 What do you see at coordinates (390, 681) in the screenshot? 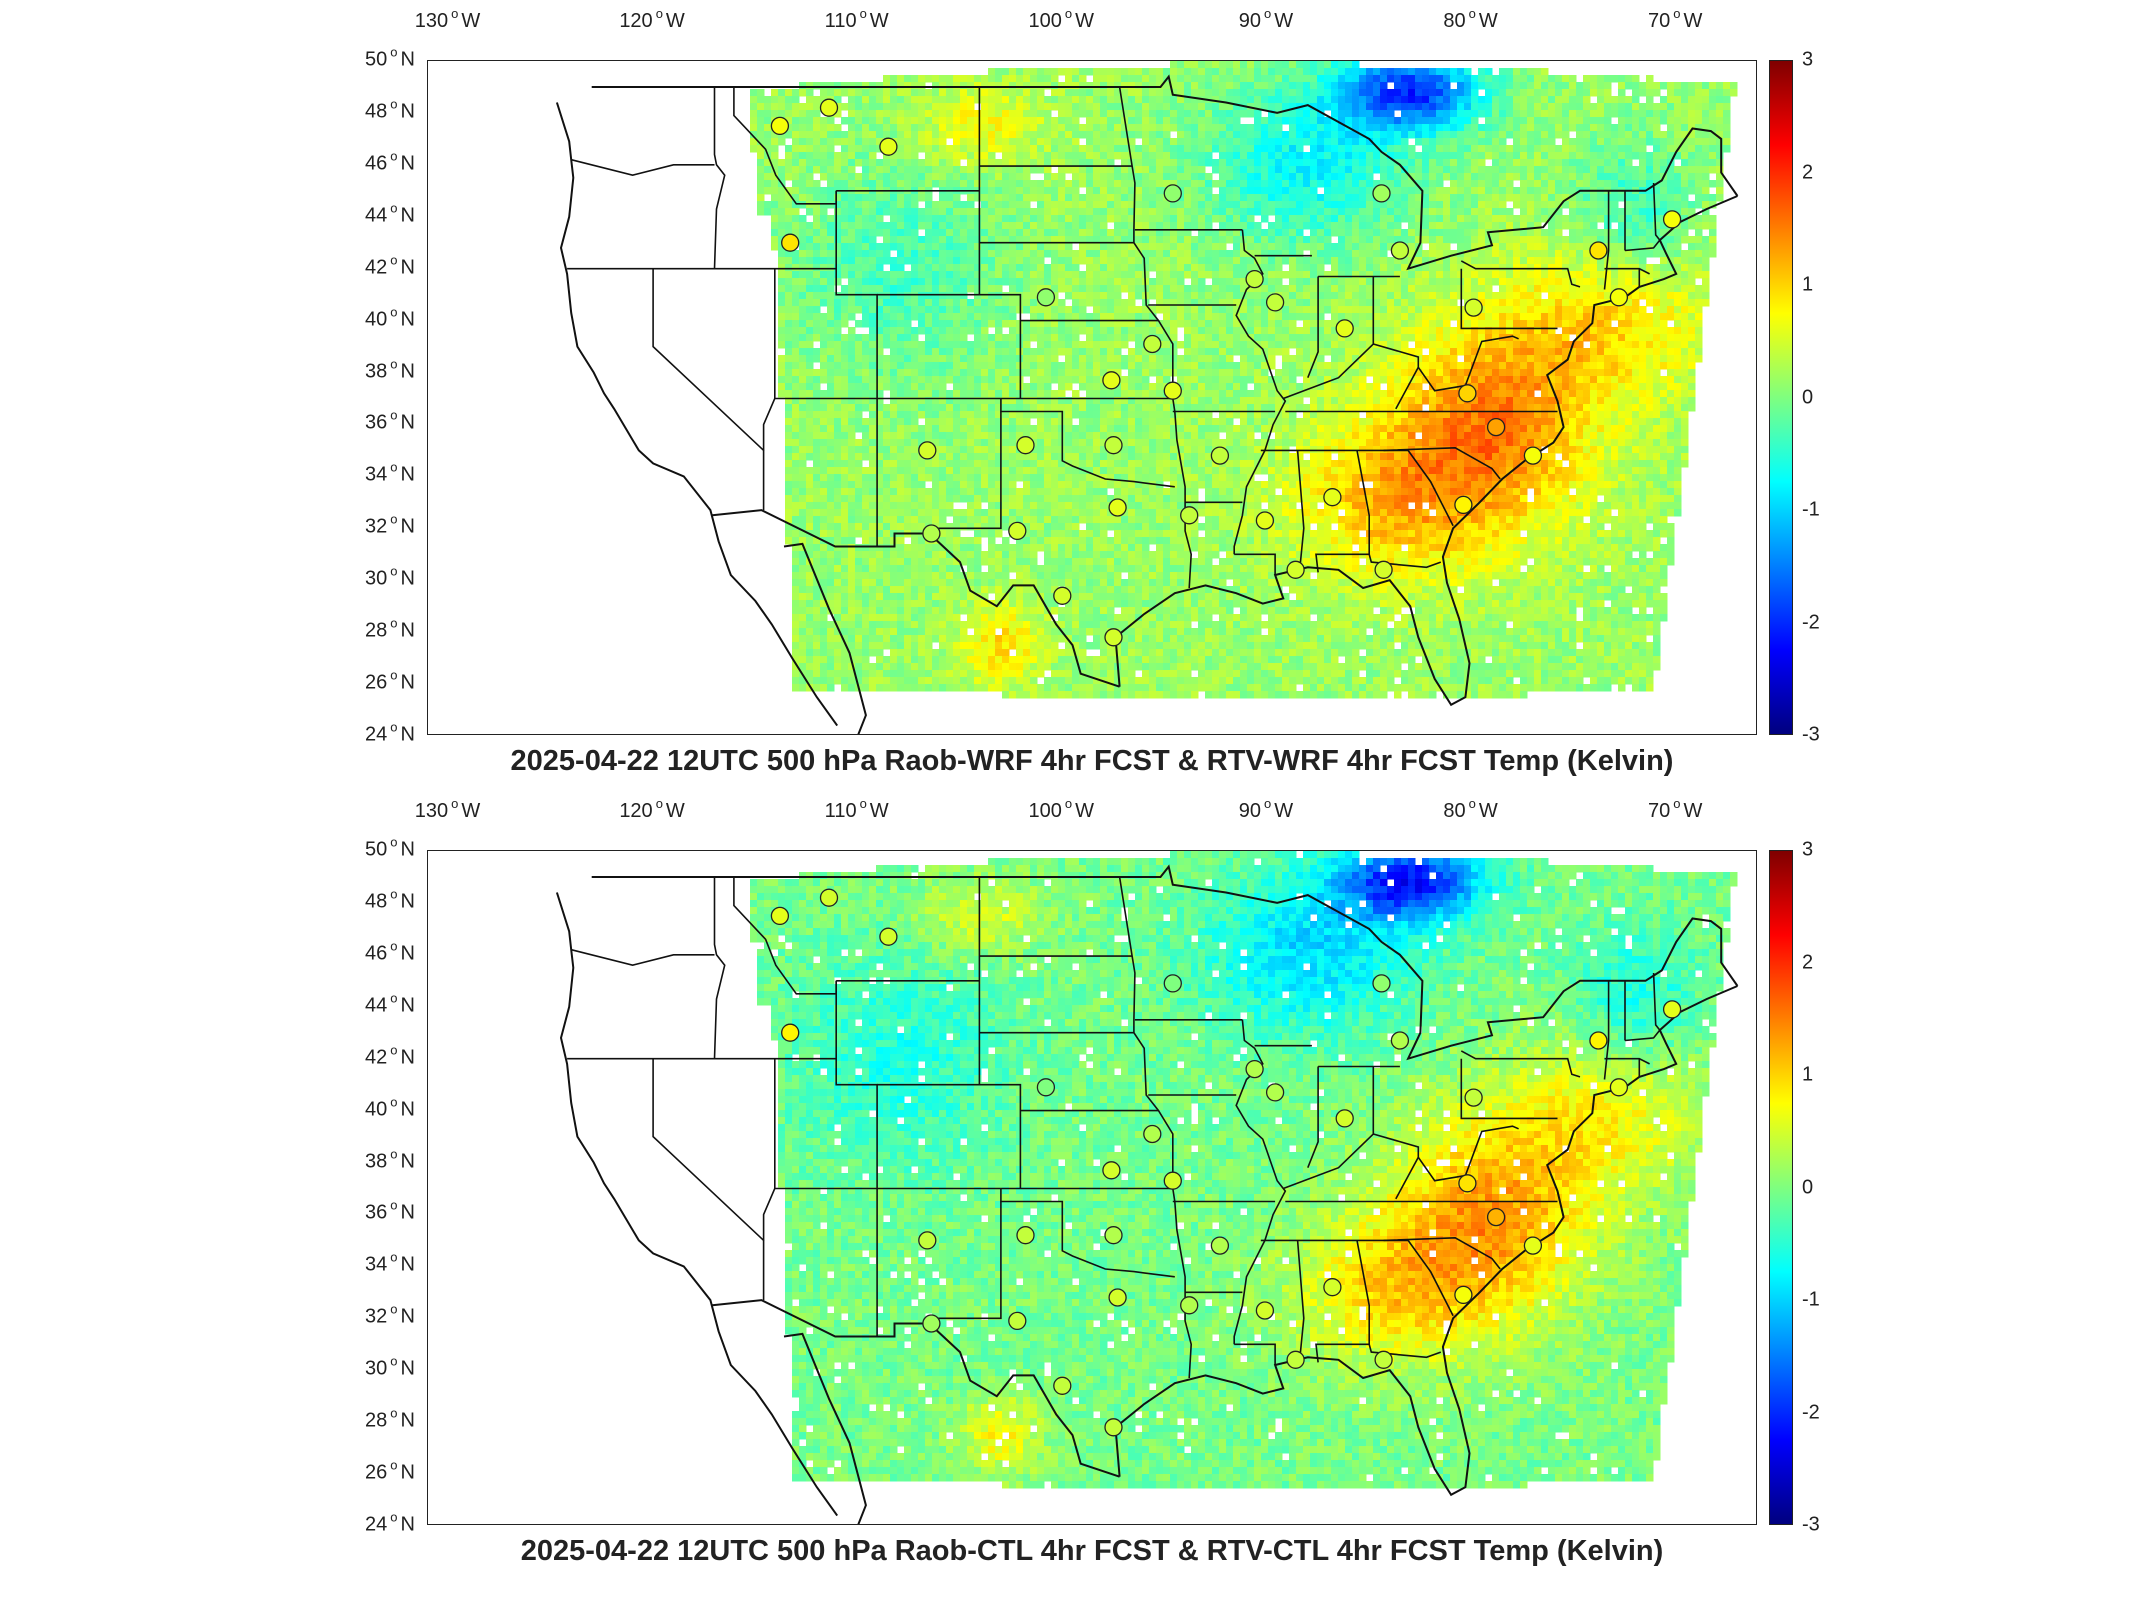
I see `lat-tick-label: 26 o N` at bounding box center [390, 681].